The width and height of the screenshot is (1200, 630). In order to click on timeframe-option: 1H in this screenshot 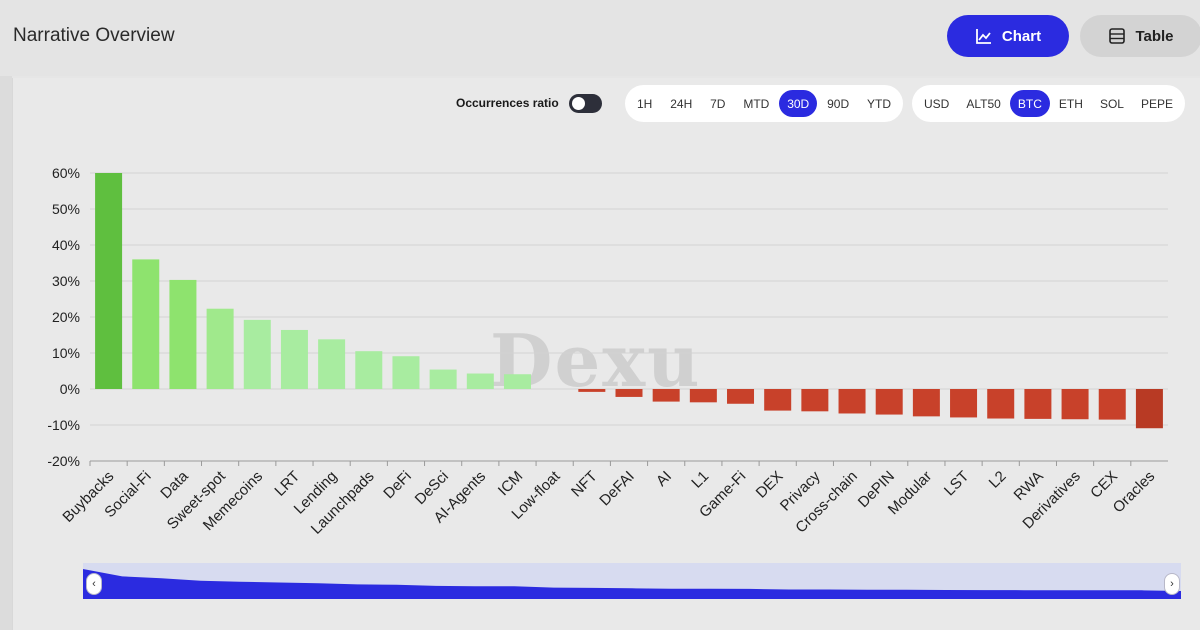, I will do `click(645, 103)`.